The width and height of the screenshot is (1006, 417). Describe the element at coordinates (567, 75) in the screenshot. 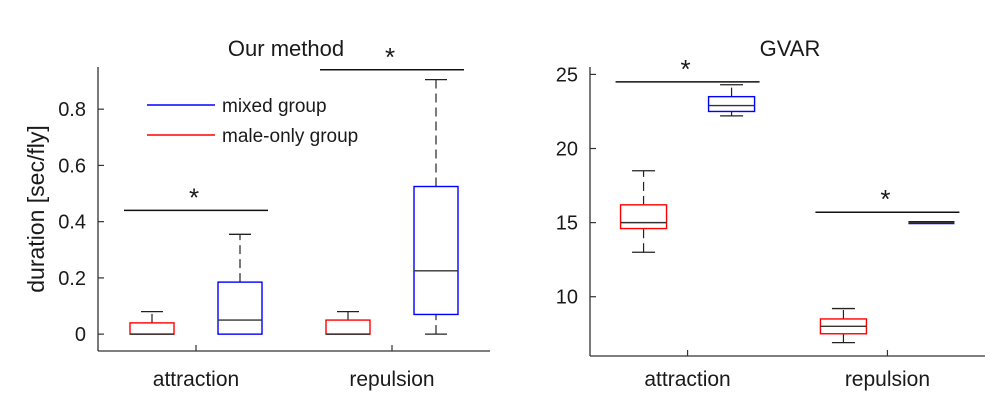

I see `y-tick-label: 25` at that location.